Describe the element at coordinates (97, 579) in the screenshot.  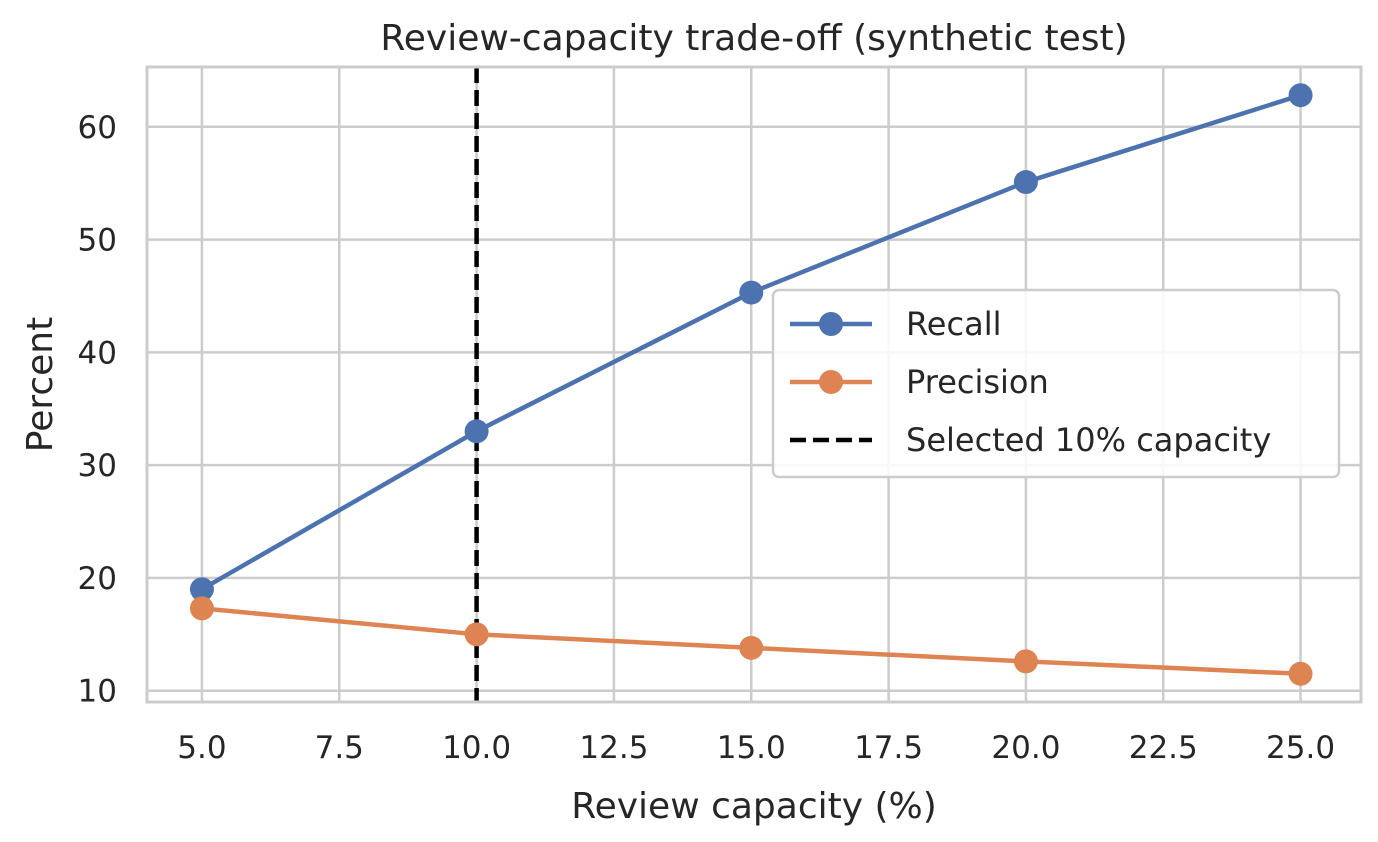
I see `y-tick-label: 20` at that location.